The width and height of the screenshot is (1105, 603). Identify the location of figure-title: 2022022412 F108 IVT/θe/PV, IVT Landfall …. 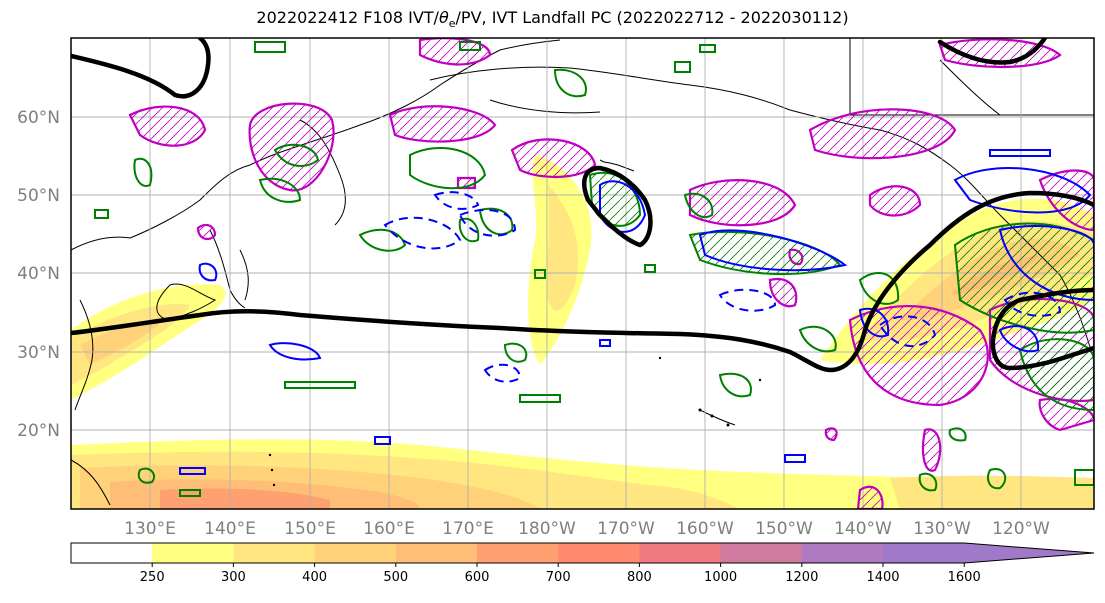
(552, 19).